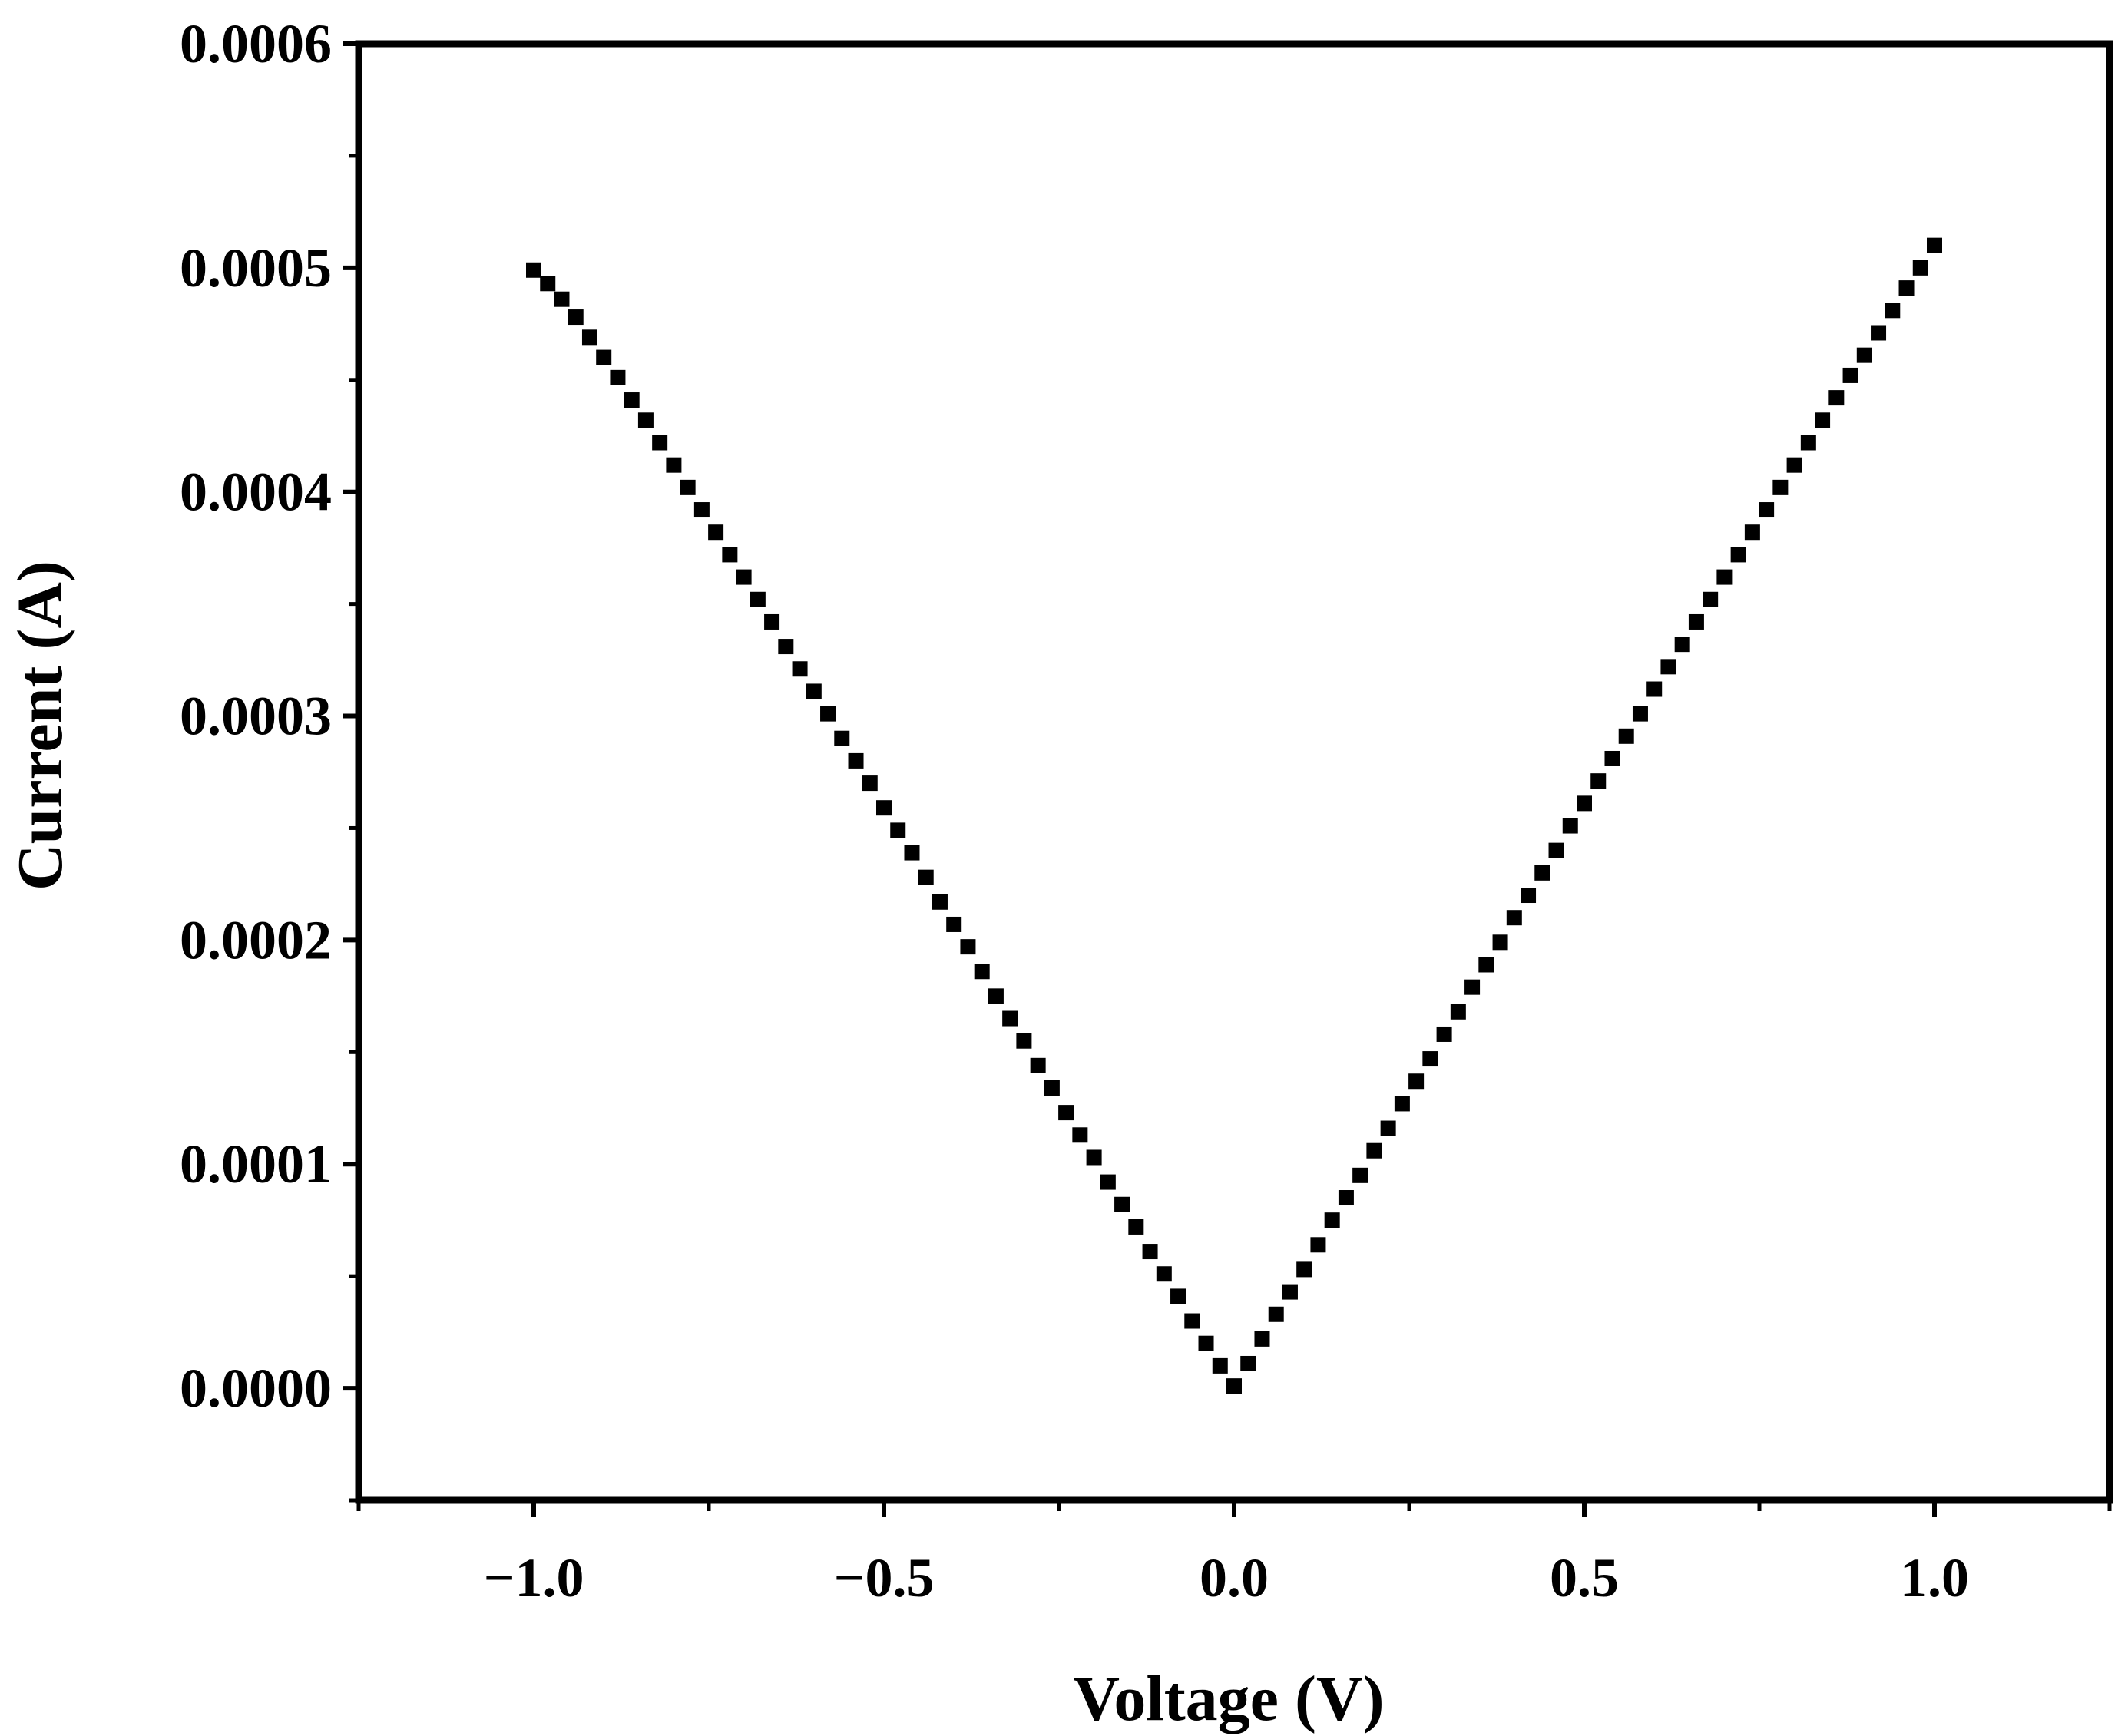  I want to click on x-axis-ticks: −1.0 −0.5 0.0 0.5 1.0, so click(1234, 1554).